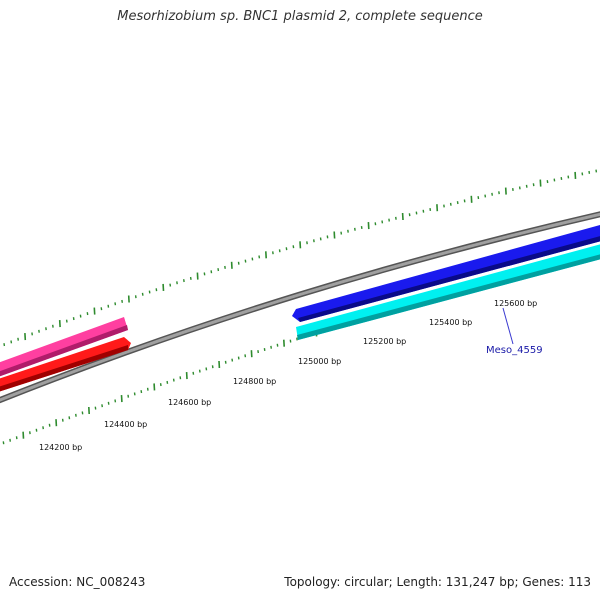 The image size is (600, 600). I want to click on ruler-label: 125200 bp, so click(384, 341).